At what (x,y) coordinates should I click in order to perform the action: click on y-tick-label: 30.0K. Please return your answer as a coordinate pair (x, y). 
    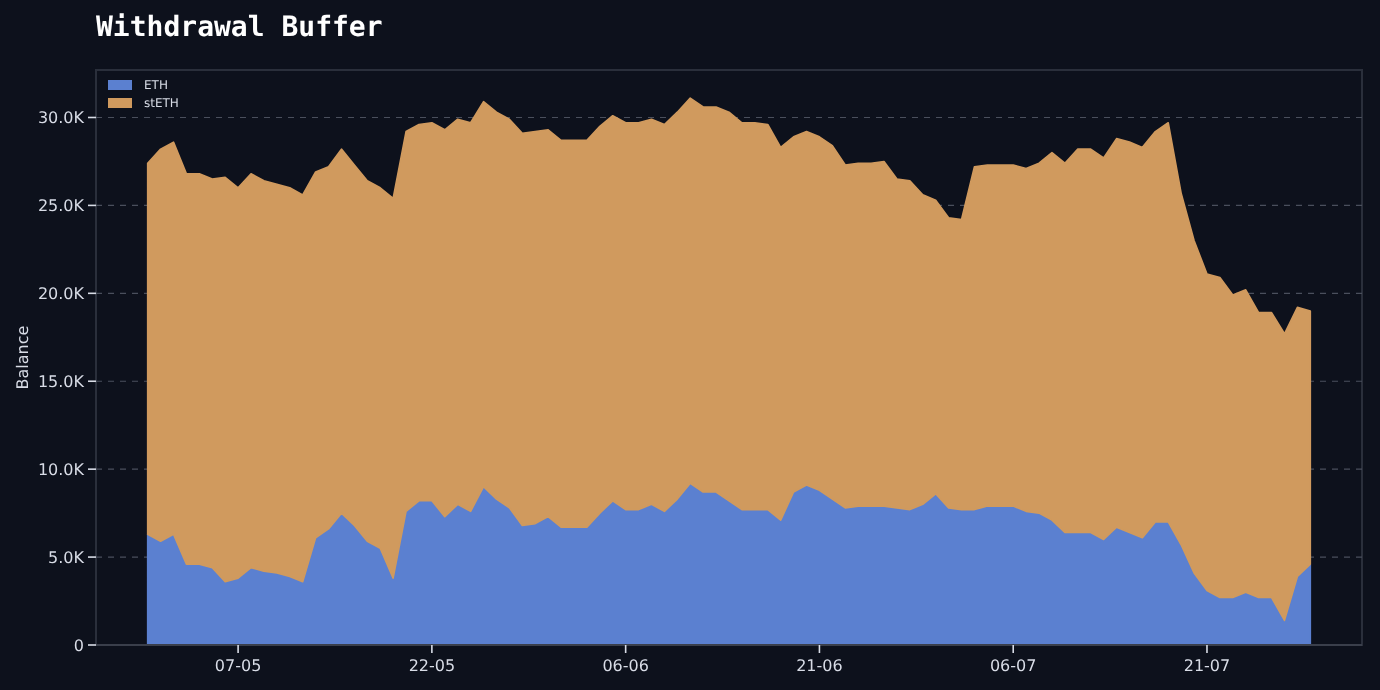
    Looking at the image, I should click on (61, 118).